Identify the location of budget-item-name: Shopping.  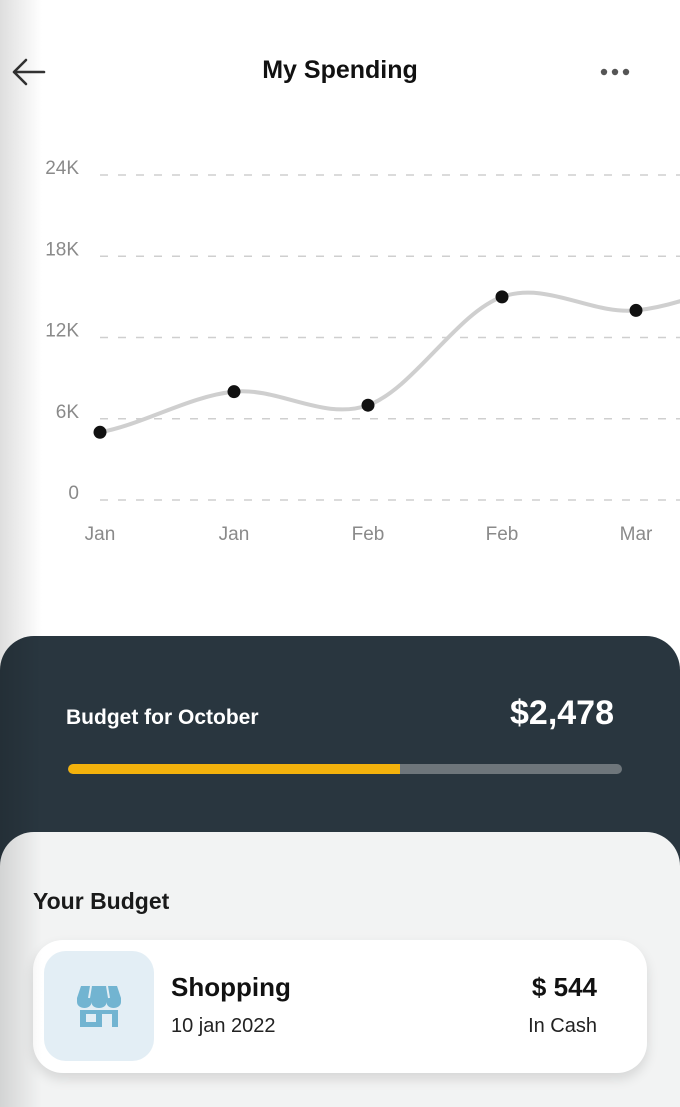
(231, 987).